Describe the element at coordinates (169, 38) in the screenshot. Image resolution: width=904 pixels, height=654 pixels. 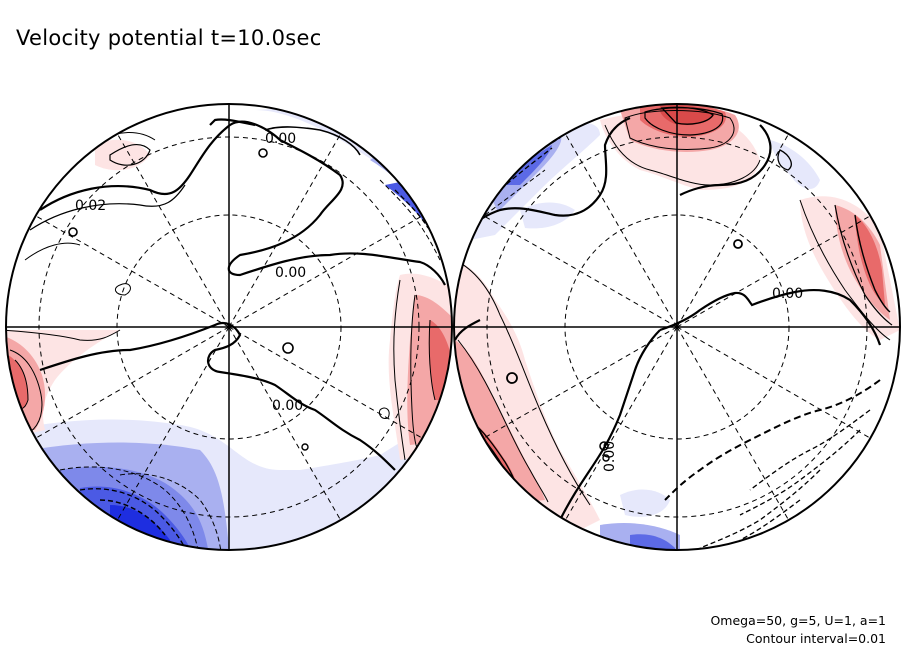
I see `figure-title: Velocity potential t=10.0sec` at that location.